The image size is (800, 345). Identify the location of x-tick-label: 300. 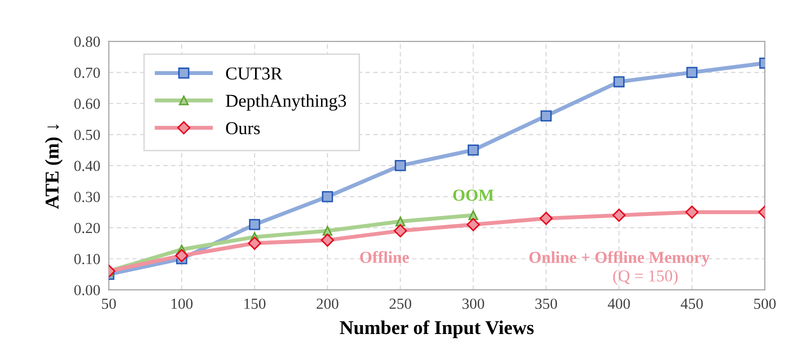
(473, 303).